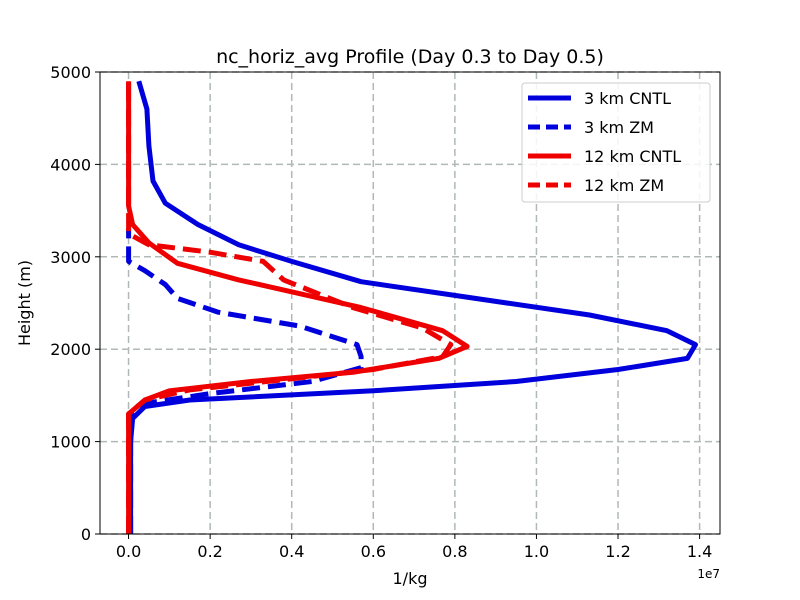 This screenshot has width=800, height=600. What do you see at coordinates (619, 127) in the screenshot?
I see `legend-label-1: 3 km ZM` at bounding box center [619, 127].